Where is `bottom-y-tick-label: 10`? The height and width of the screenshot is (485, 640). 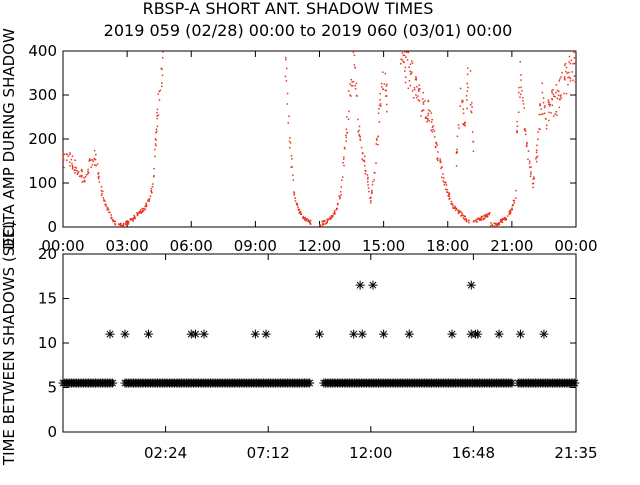
bottom-y-tick-label: 10 is located at coordinates (47, 343).